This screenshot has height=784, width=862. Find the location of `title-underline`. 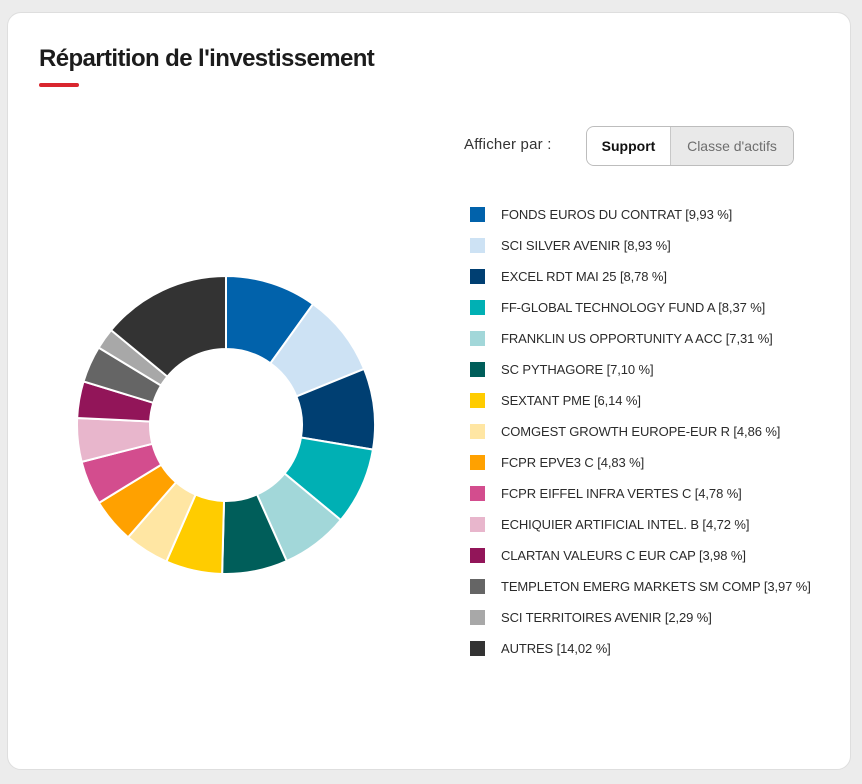

title-underline is located at coordinates (59, 85).